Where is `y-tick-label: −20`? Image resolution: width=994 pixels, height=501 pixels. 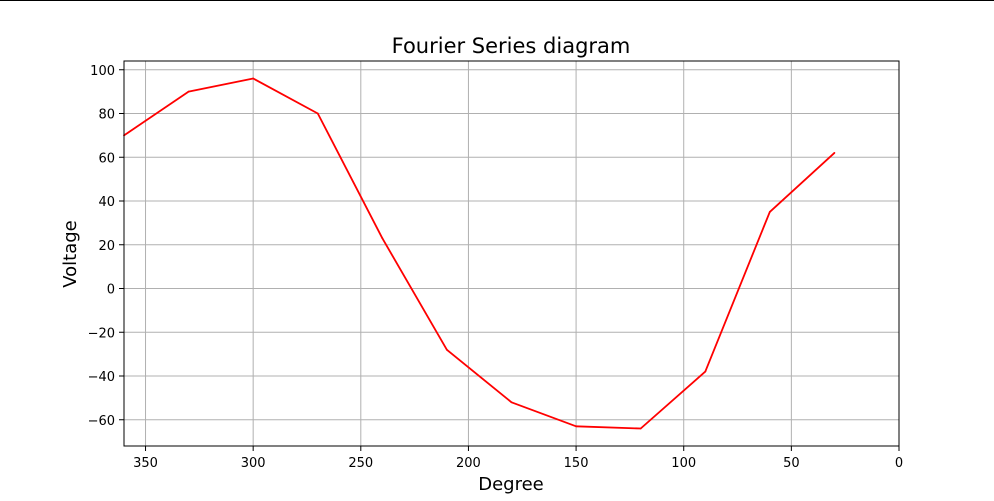
y-tick-label: −20 is located at coordinates (101, 333).